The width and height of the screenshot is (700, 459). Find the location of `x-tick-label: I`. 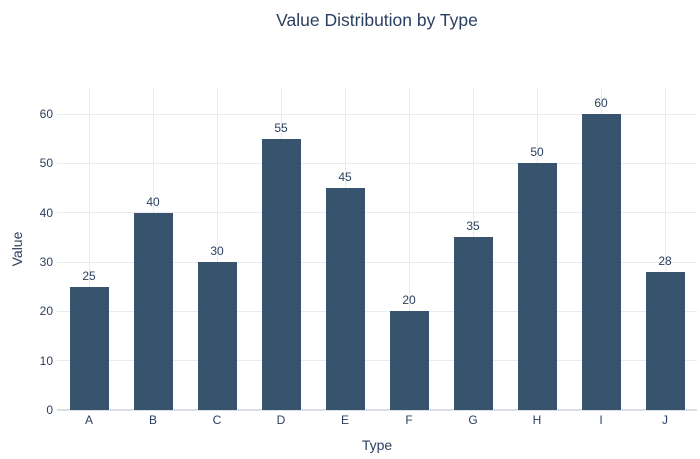

x-tick-label: I is located at coordinates (601, 420).